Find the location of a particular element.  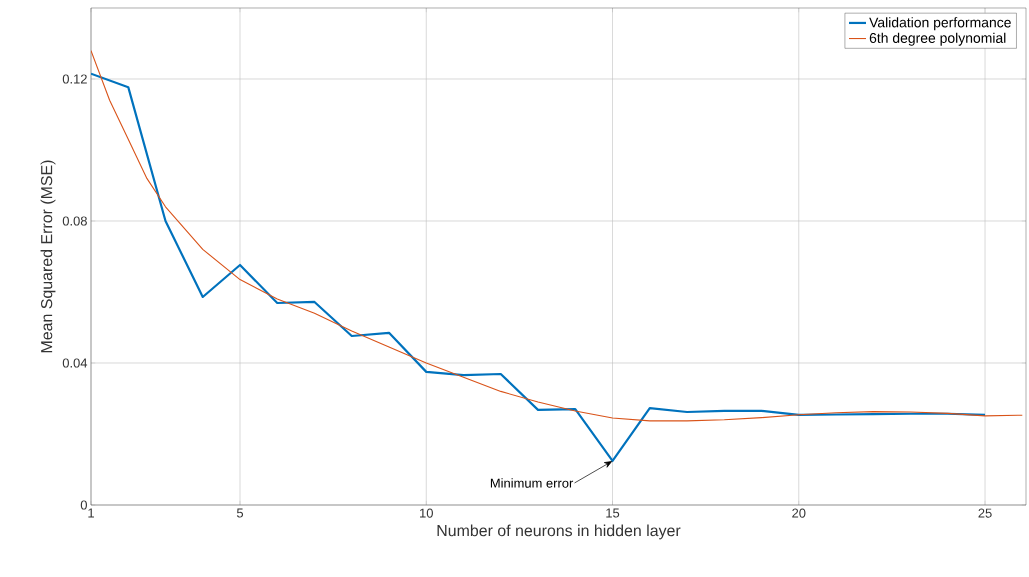

y-tick-label: 0.12 is located at coordinates (74, 79).